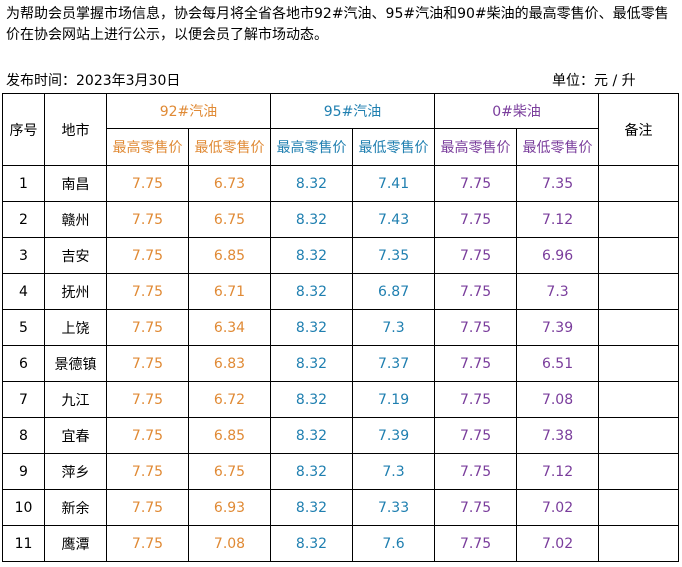 Image resolution: width=682 pixels, height=567 pixels. Describe the element at coordinates (75, 507) in the screenshot. I see `cell-city: 新余` at that location.